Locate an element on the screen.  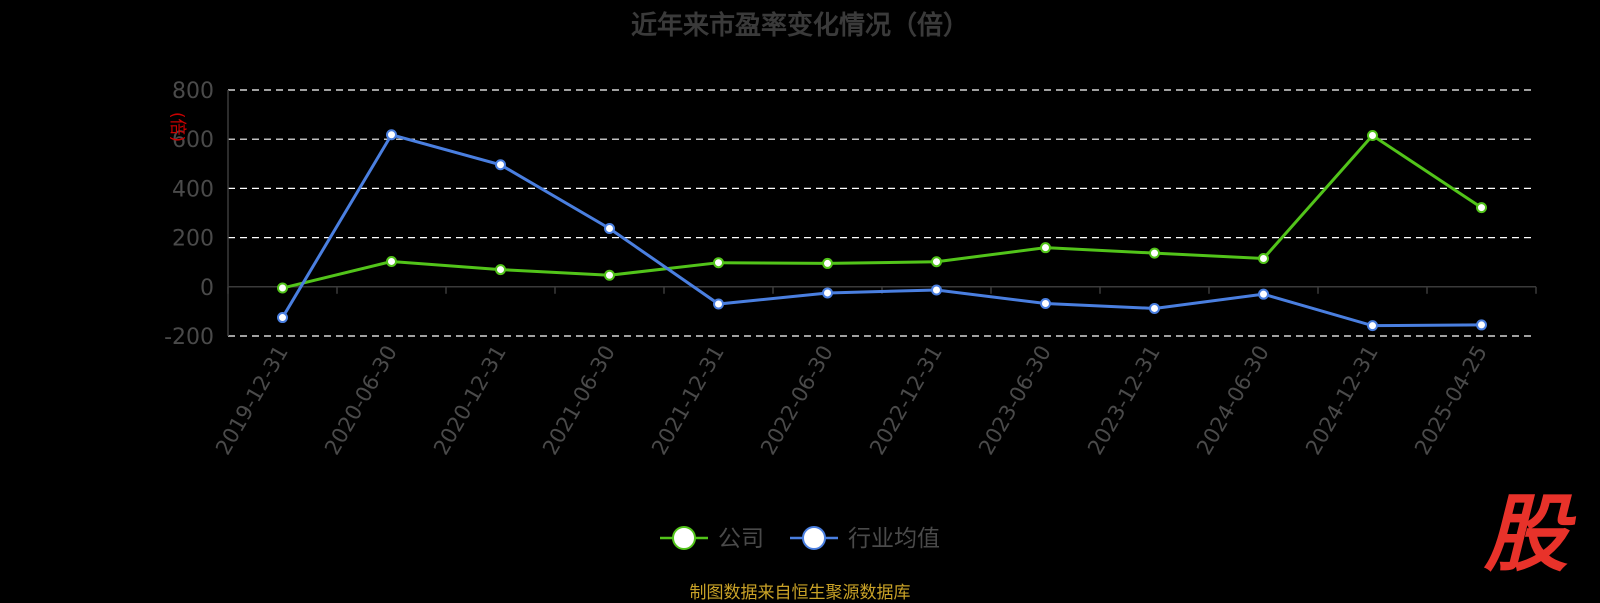
legend: 公司 行业均值 is located at coordinates (800, 539).